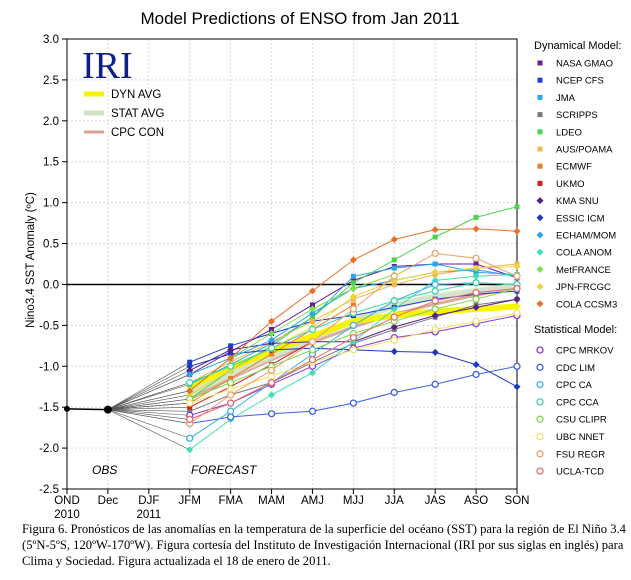  Describe the element at coordinates (148, 501) in the screenshot. I see `x-tick-label: DJF` at that location.